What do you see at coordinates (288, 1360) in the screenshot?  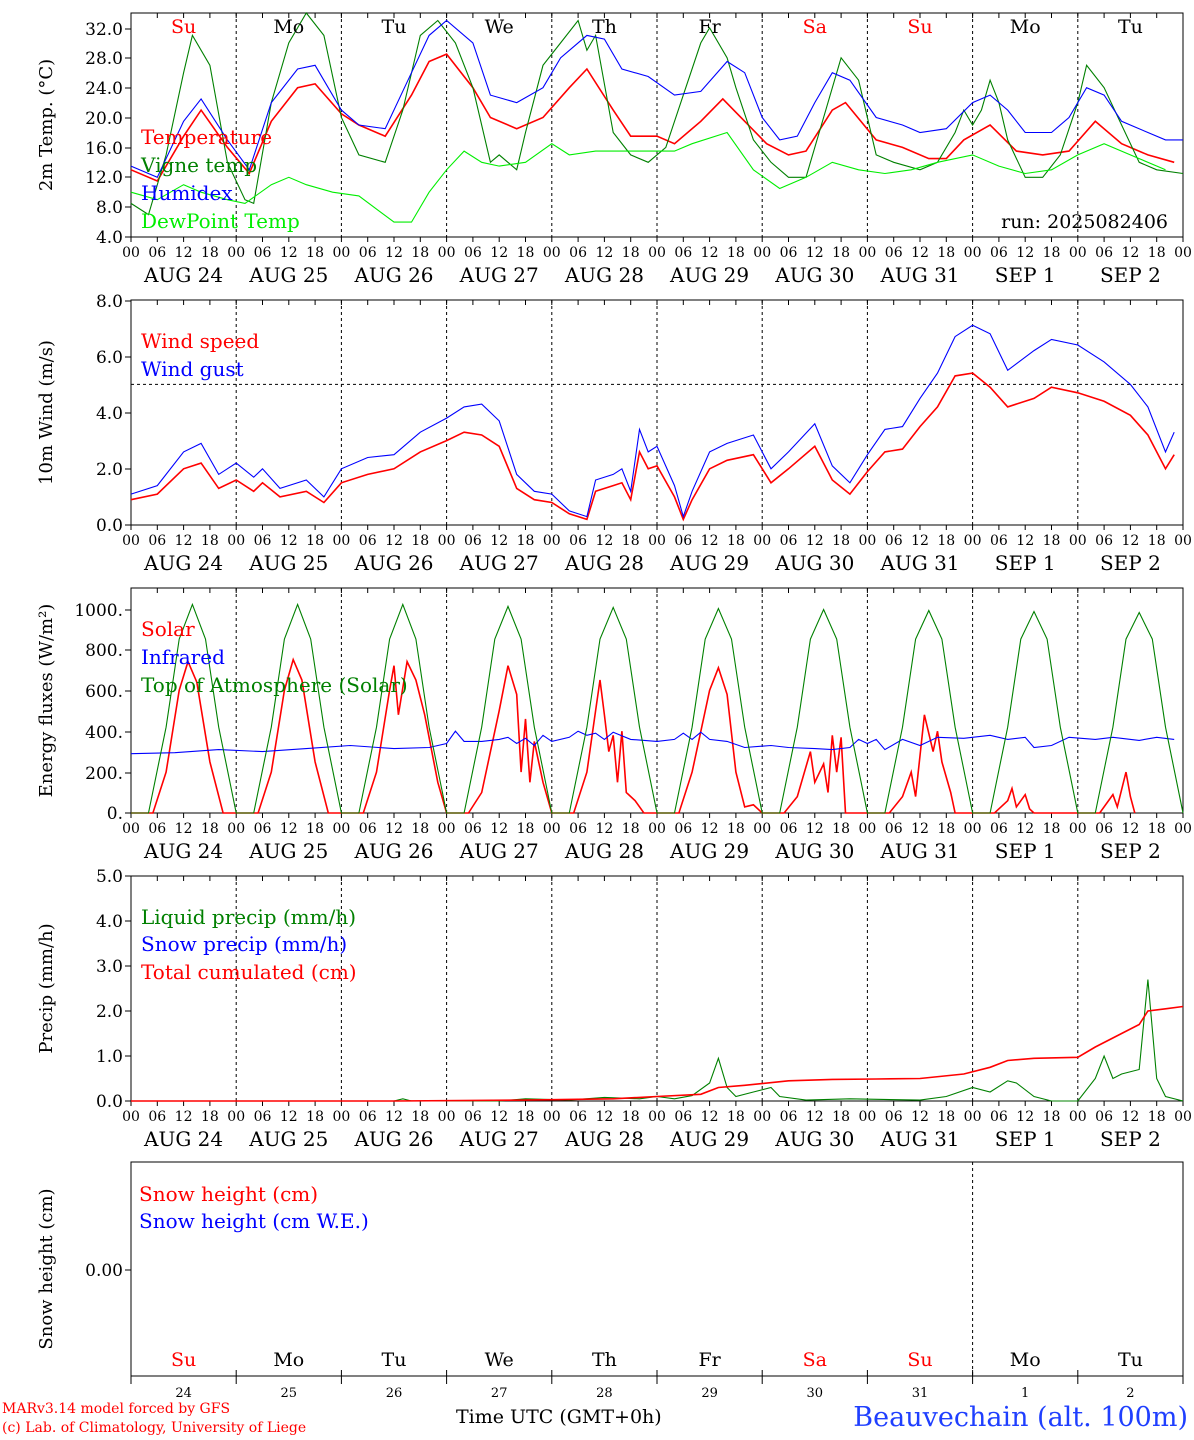 I see `weekday-label-bottom: Mo` at bounding box center [288, 1360].